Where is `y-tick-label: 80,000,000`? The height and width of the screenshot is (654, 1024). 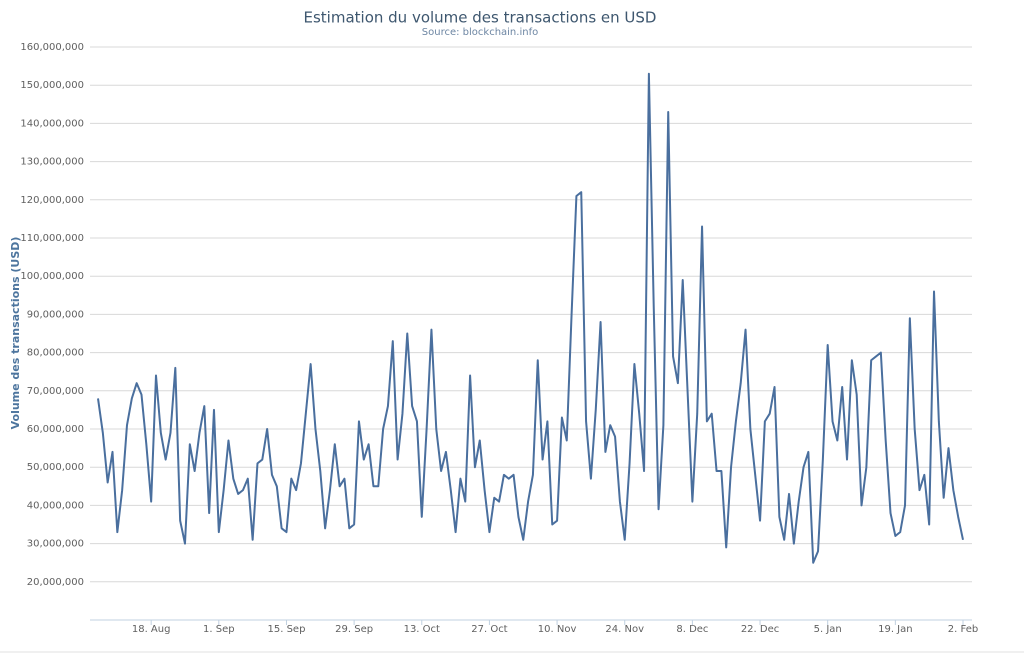 y-tick-label: 80,000,000 is located at coordinates (55, 353).